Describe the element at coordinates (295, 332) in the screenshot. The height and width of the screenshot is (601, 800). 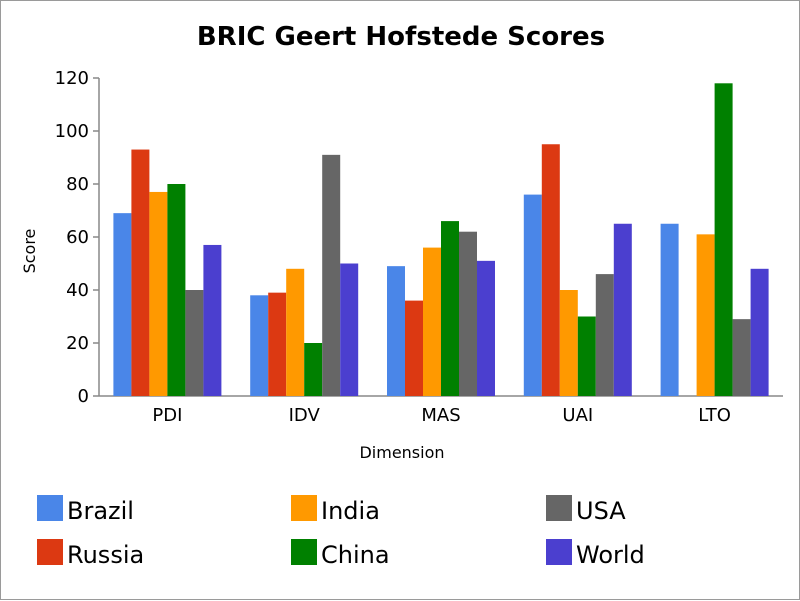
I see `bar-india-idv` at that location.